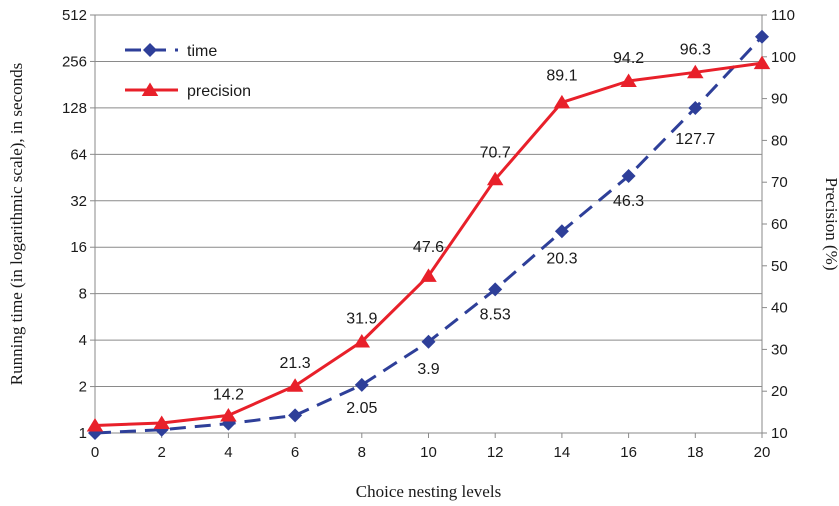 Image resolution: width=839 pixels, height=506 pixels. Describe the element at coordinates (779, 391) in the screenshot. I see `right-tick-label: 20` at that location.